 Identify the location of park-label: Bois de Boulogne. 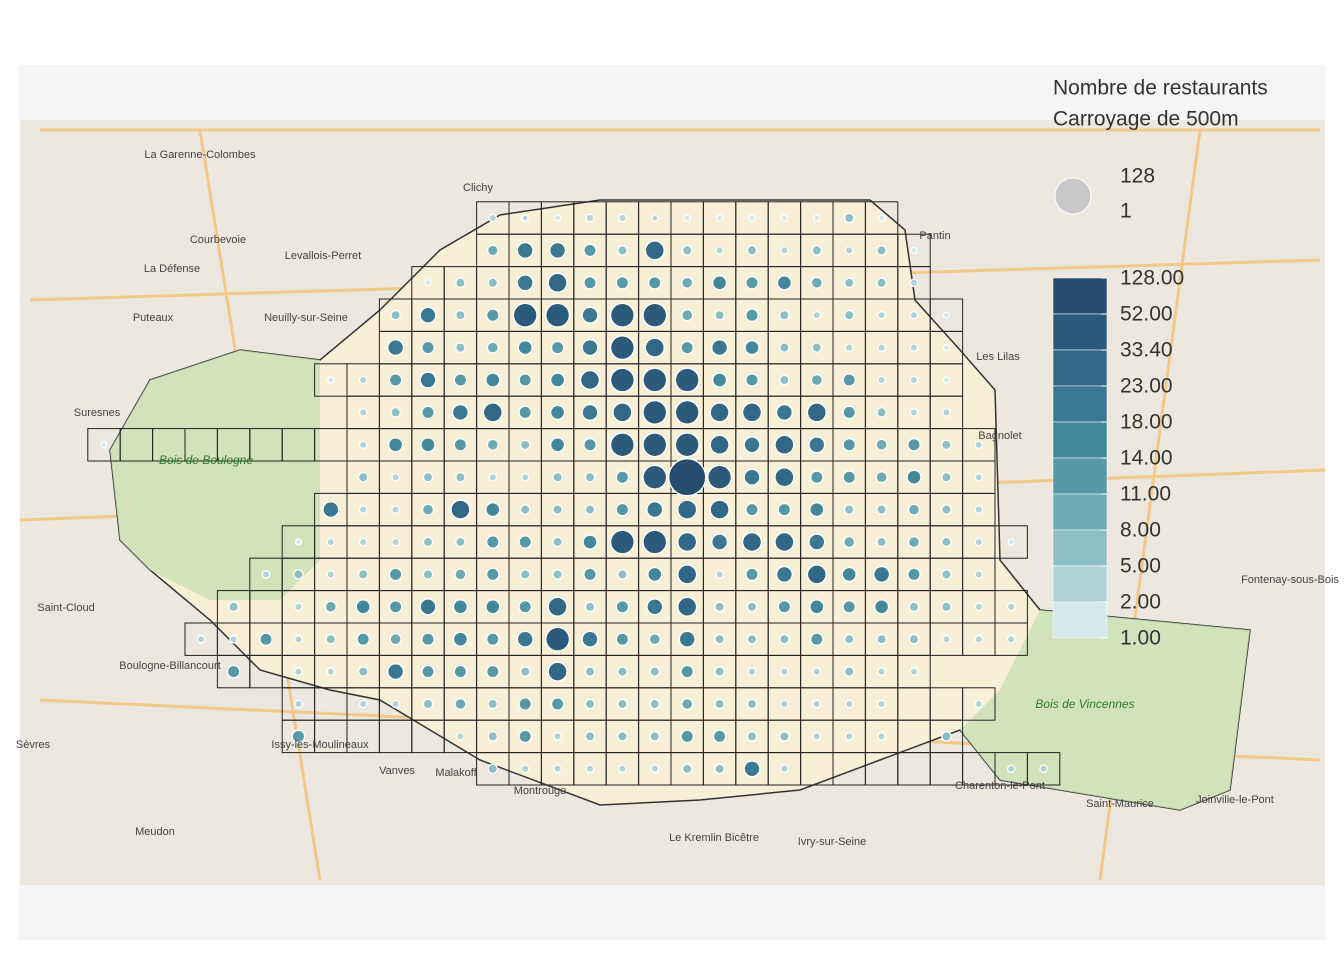
(206, 460).